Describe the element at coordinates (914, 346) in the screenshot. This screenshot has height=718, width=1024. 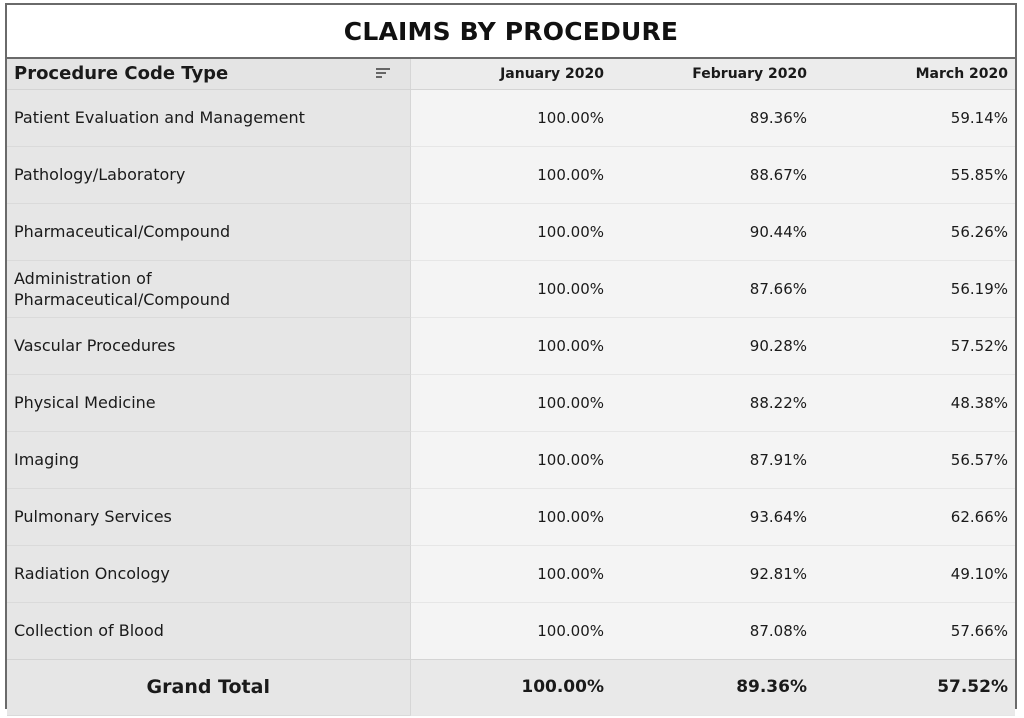
I see `cell-march: 57.52%` at that location.